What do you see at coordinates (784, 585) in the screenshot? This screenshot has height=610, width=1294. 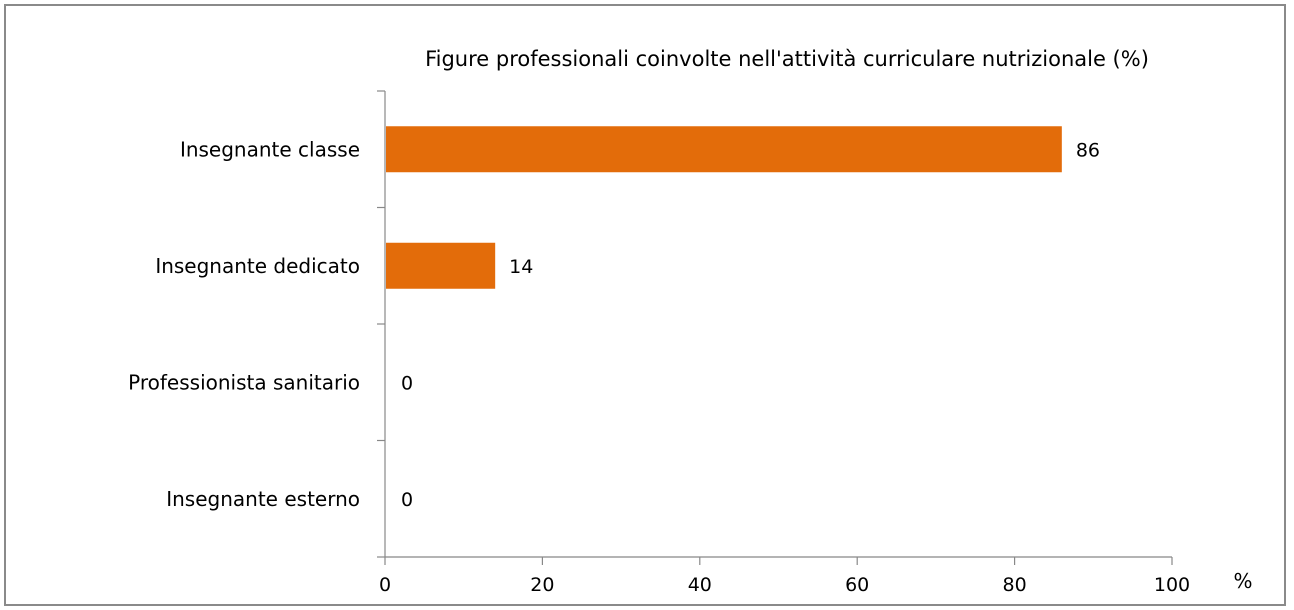 I see `x-tick-labels: 0 20 40 60 80 100` at bounding box center [784, 585].